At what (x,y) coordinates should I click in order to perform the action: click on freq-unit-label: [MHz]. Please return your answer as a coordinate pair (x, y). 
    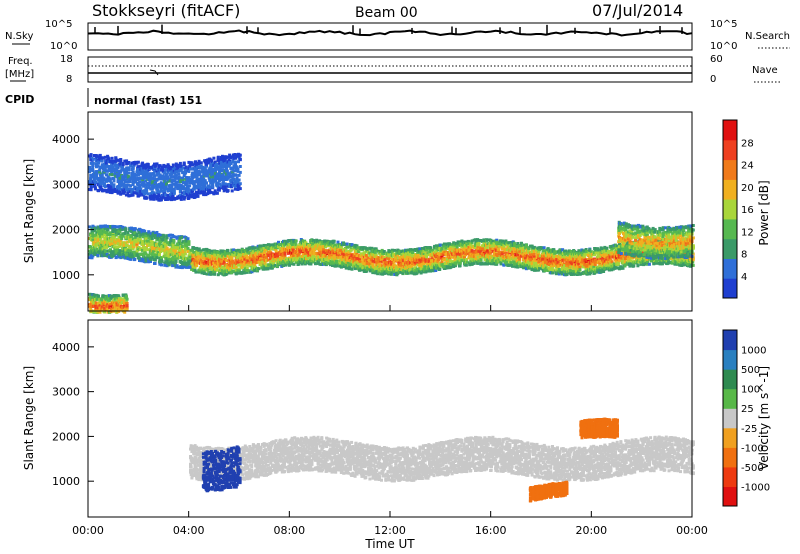
    Looking at the image, I should click on (19, 74).